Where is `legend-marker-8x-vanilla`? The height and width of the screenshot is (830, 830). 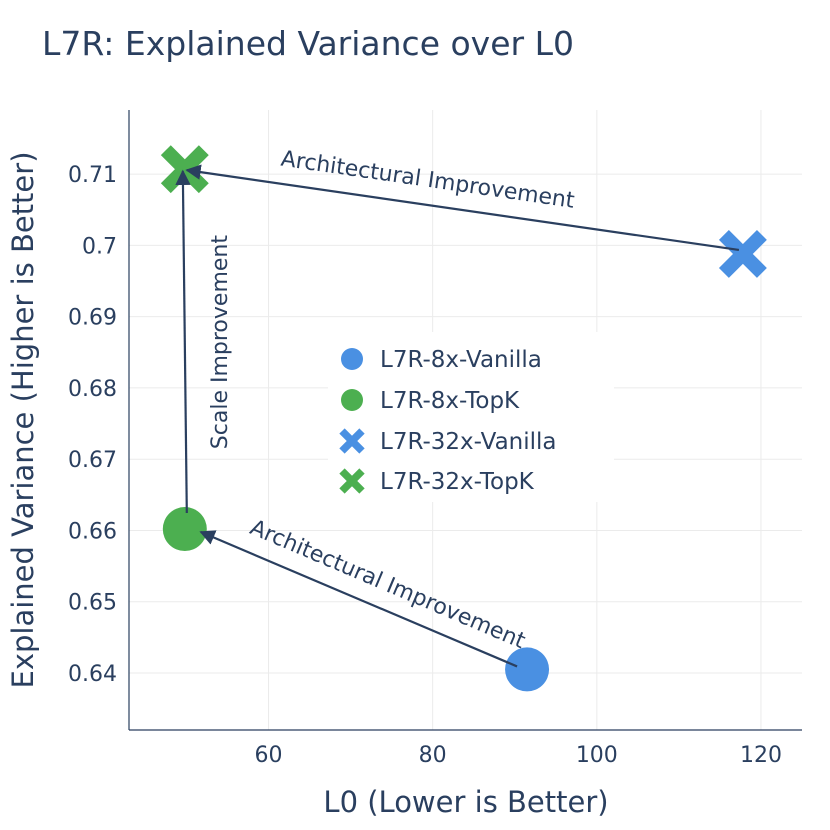 legend-marker-8x-vanilla is located at coordinates (352, 359).